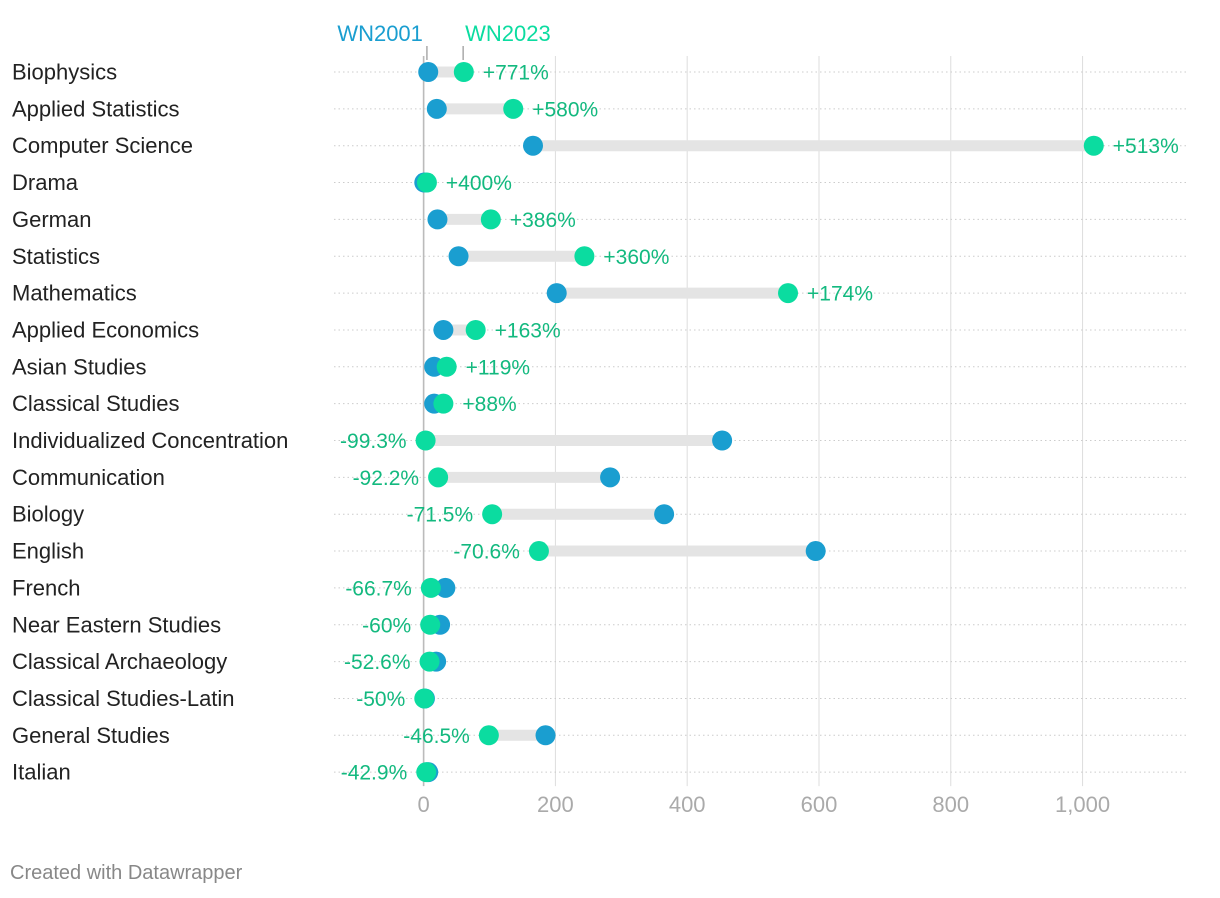 The height and width of the screenshot is (898, 1220). What do you see at coordinates (74, 293) in the screenshot?
I see `category-label: Mathematics` at bounding box center [74, 293].